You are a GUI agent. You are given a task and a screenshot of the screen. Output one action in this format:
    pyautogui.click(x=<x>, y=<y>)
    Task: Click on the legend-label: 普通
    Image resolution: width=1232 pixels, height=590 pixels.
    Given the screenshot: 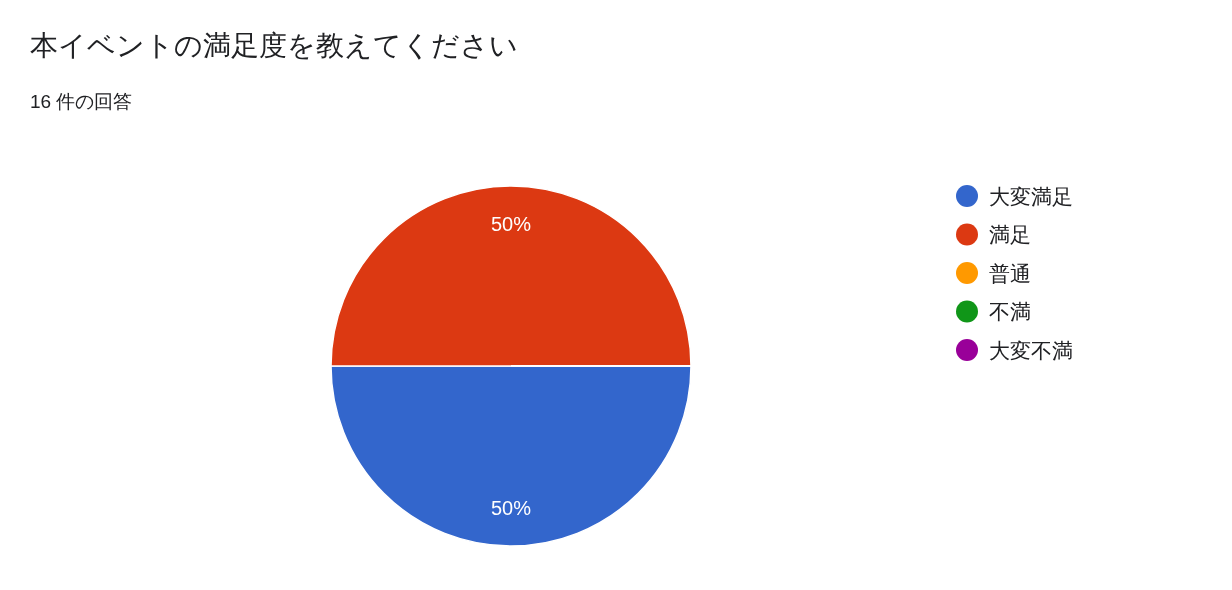 What is the action you would take?
    pyautogui.click(x=1010, y=273)
    